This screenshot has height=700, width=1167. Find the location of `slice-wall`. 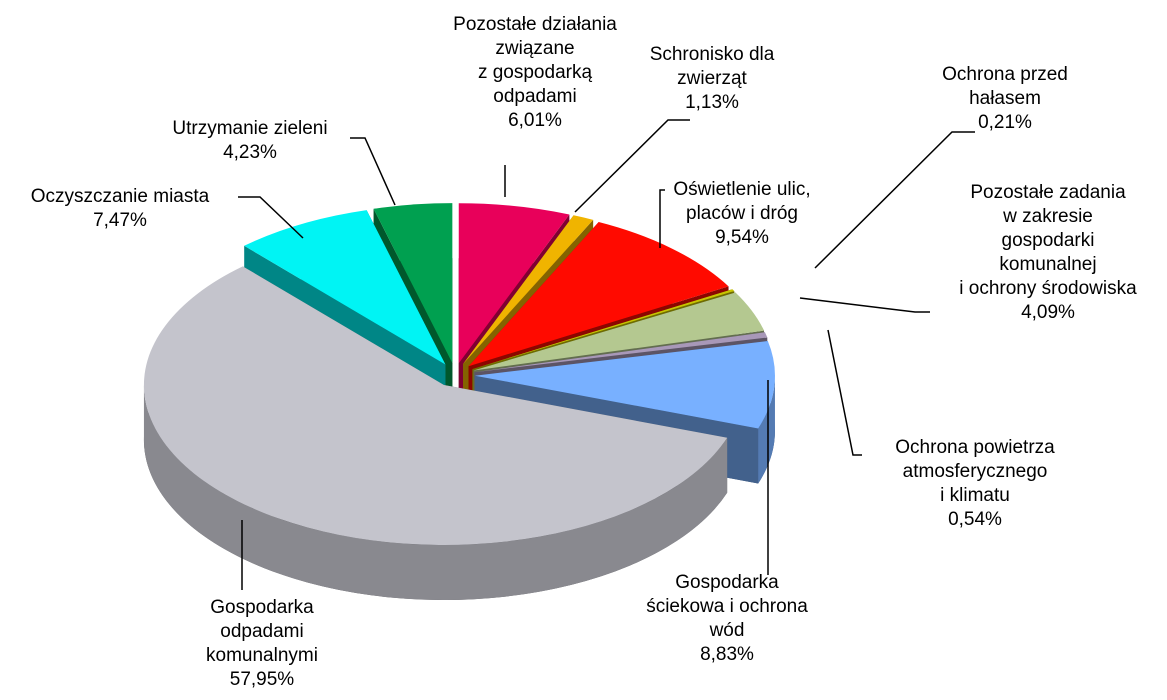

slice-wall is located at coordinates (766, 429).